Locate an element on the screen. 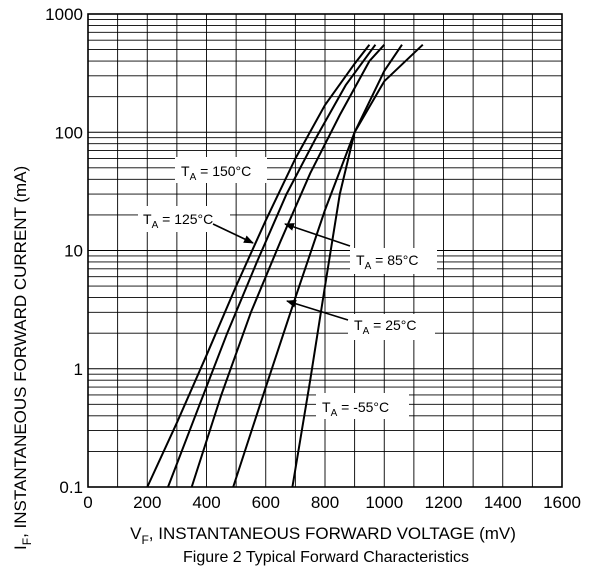  x-tick-label: 800 is located at coordinates (325, 502).